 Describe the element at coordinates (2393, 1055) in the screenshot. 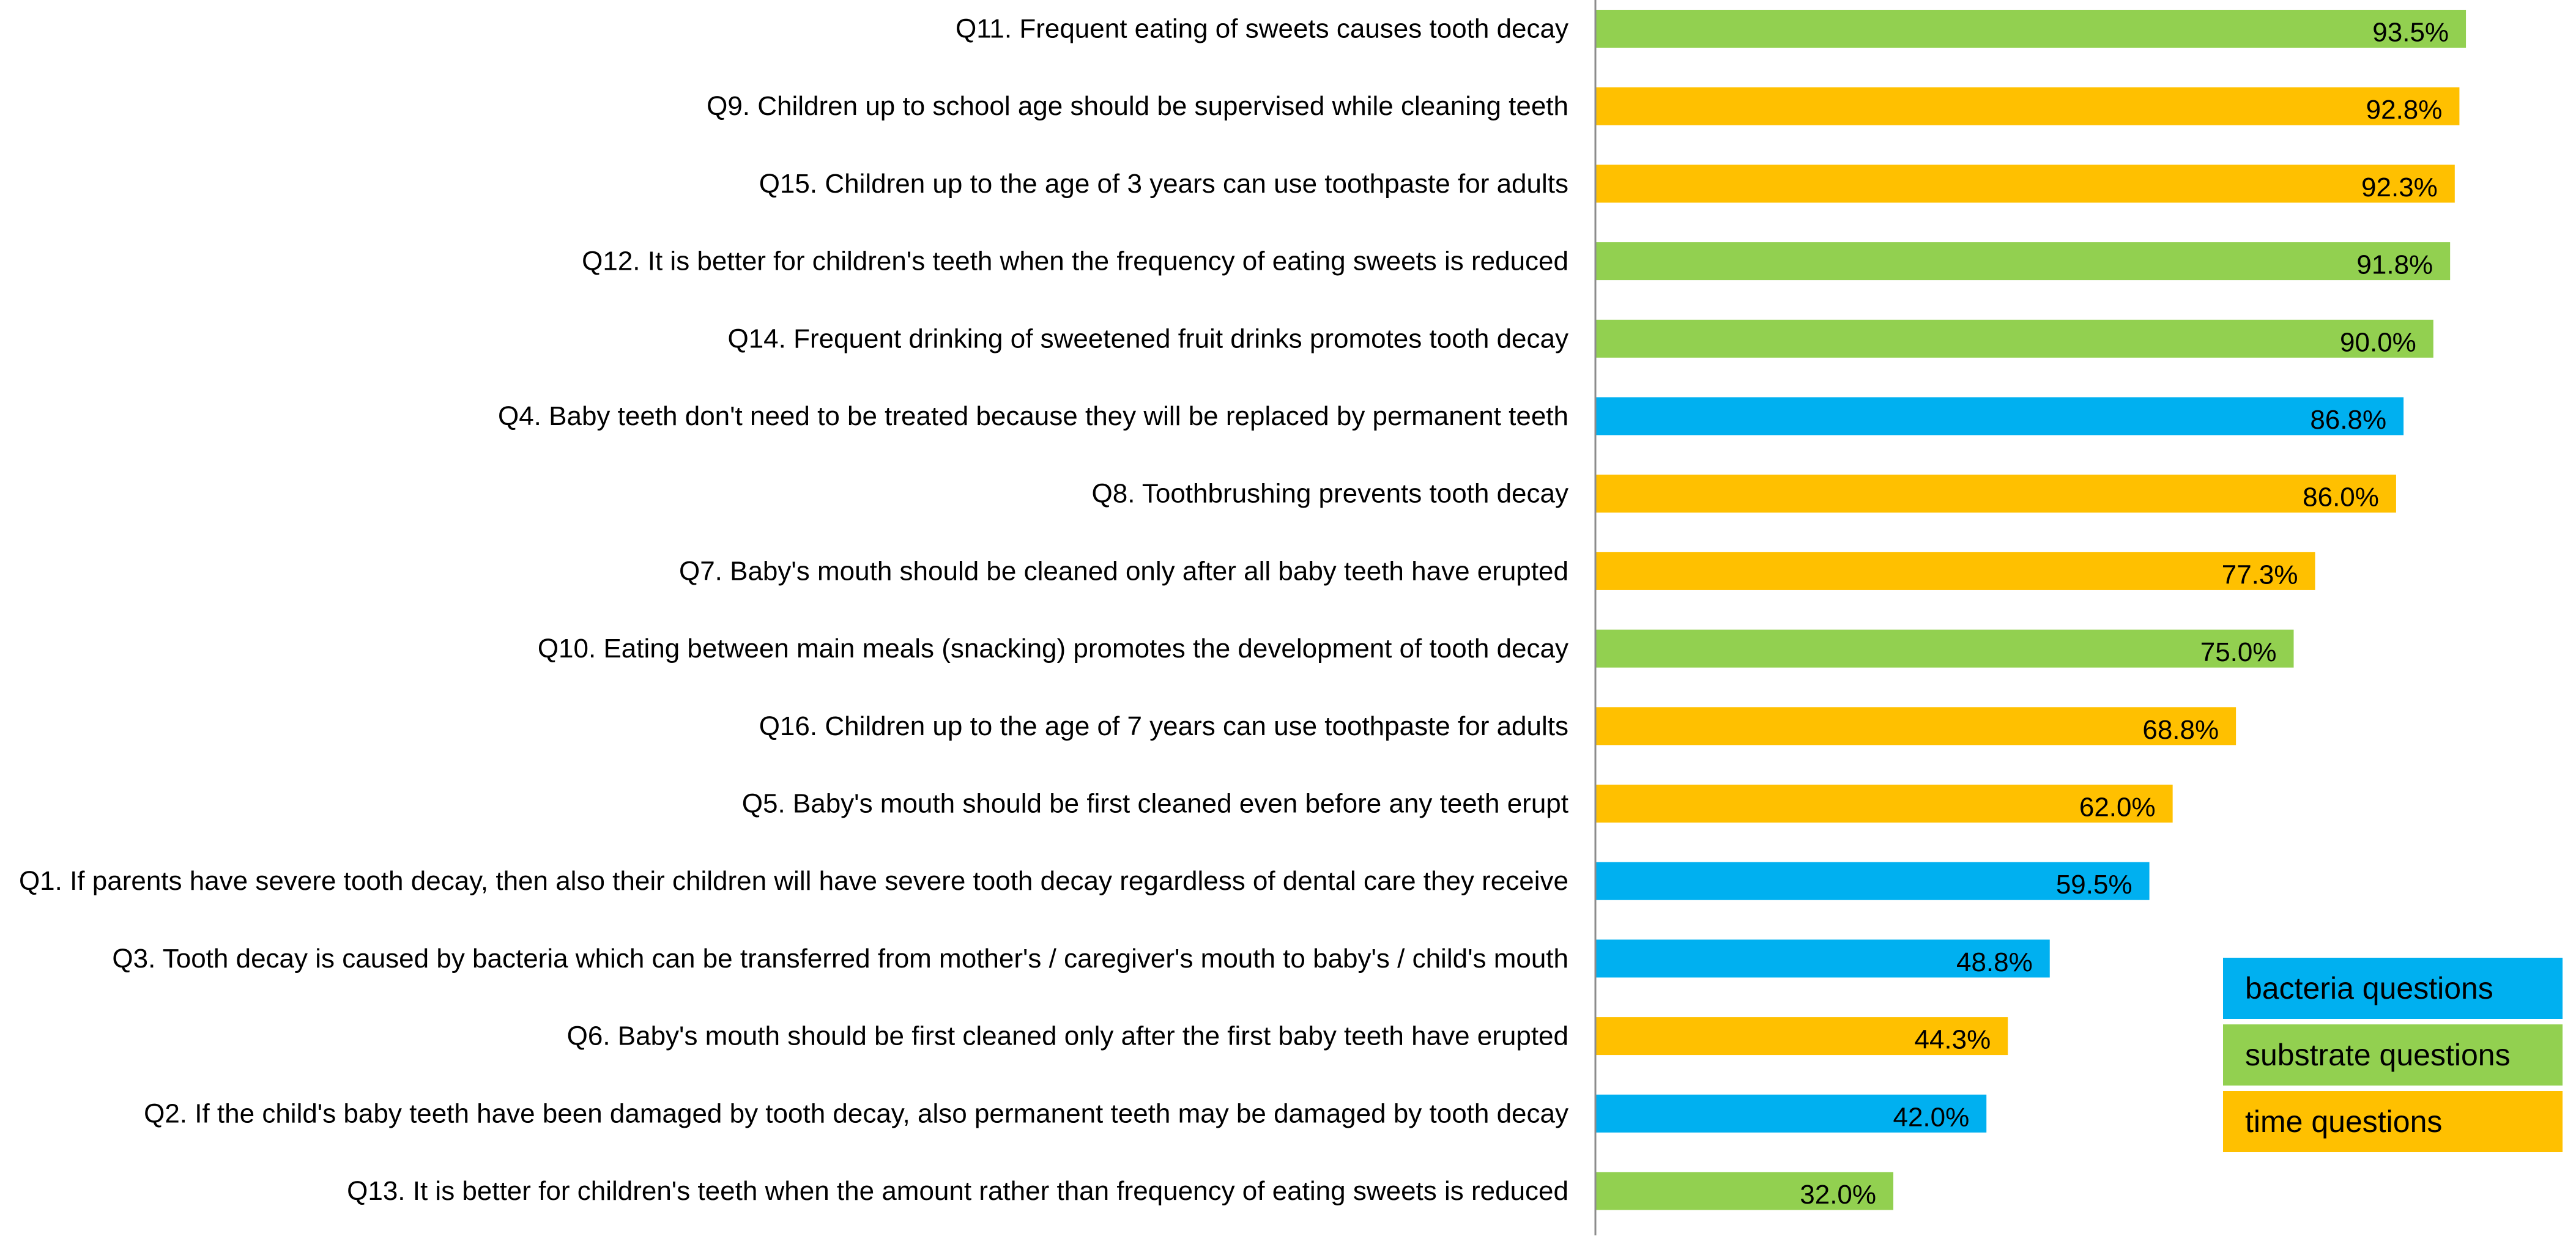

I see `legend-item-substrate: substrate questions` at that location.